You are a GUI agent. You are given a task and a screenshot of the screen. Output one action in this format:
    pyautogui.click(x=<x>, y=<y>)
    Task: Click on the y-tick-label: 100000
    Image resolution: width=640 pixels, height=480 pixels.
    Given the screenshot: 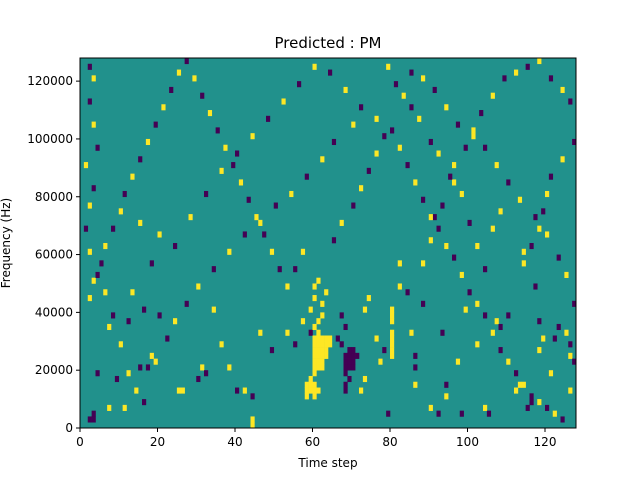 What is the action you would take?
    pyautogui.click(x=50, y=139)
    